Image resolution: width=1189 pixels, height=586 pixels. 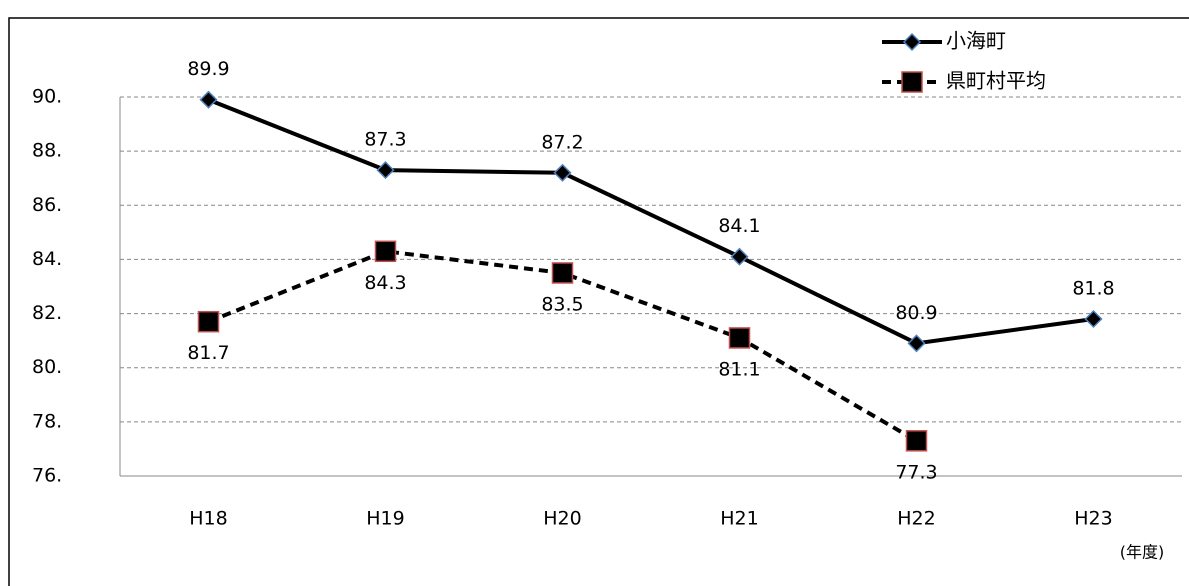 What do you see at coordinates (916, 519) in the screenshot?
I see `x-tick-label: H22` at bounding box center [916, 519].